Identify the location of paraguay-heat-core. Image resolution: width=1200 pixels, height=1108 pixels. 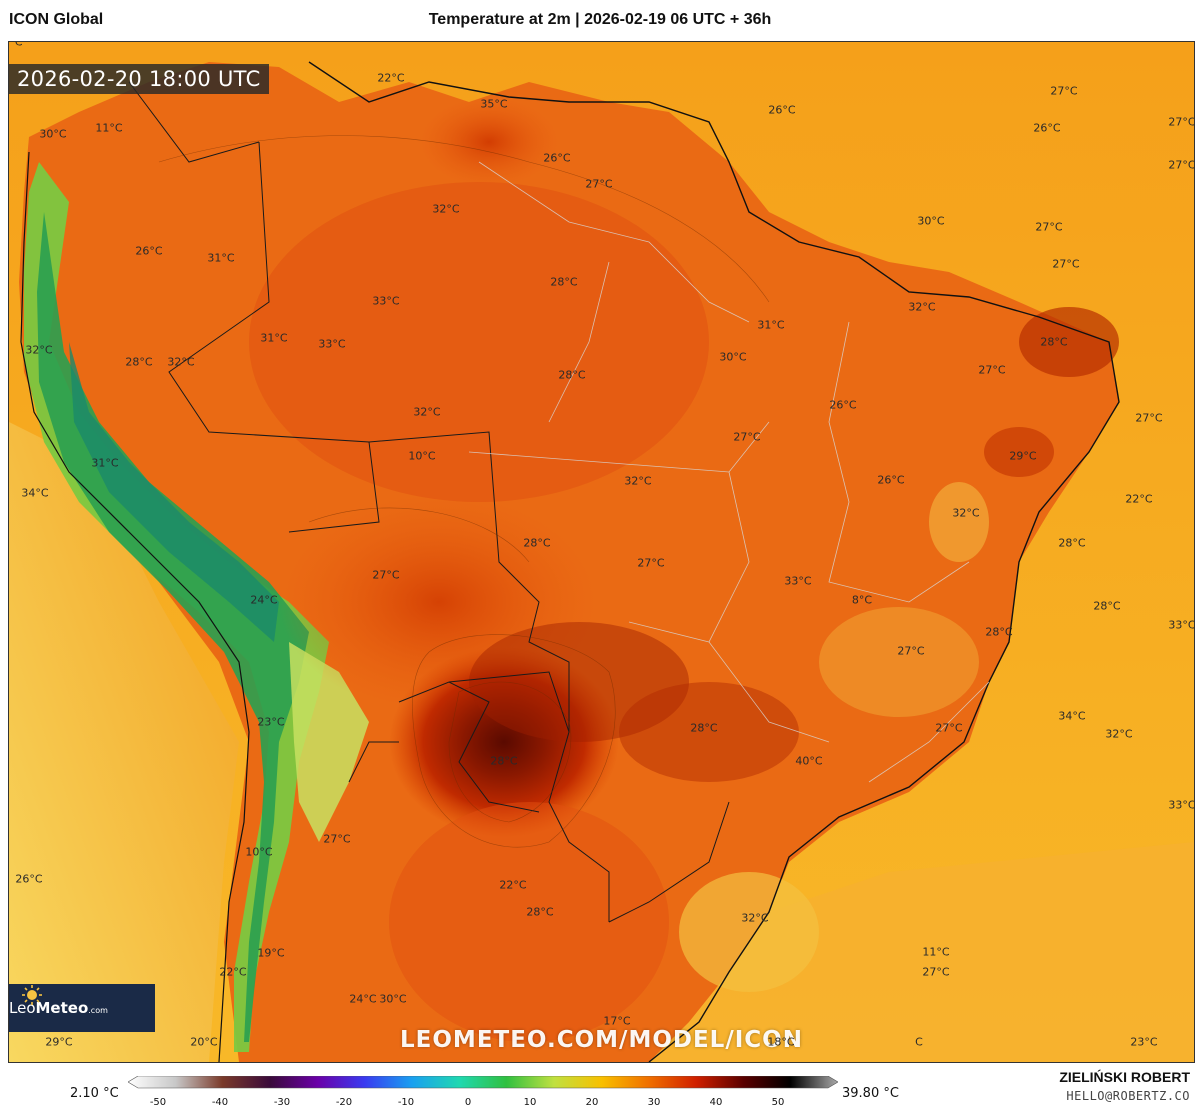
(504, 742).